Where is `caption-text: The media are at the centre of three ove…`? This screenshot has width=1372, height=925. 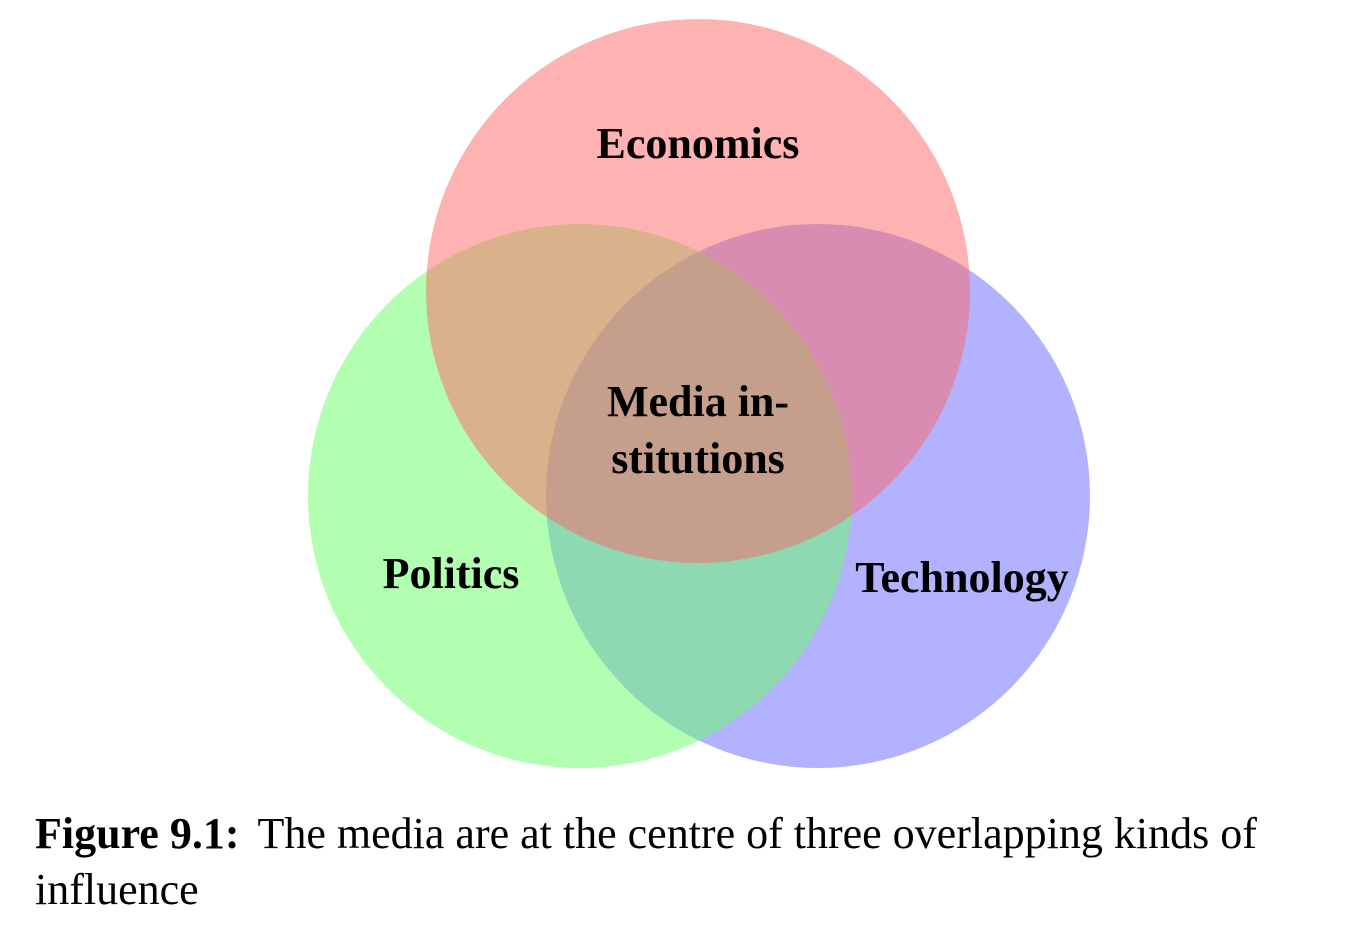
caption-text: The media are at the centre of three ove… is located at coordinates (646, 861).